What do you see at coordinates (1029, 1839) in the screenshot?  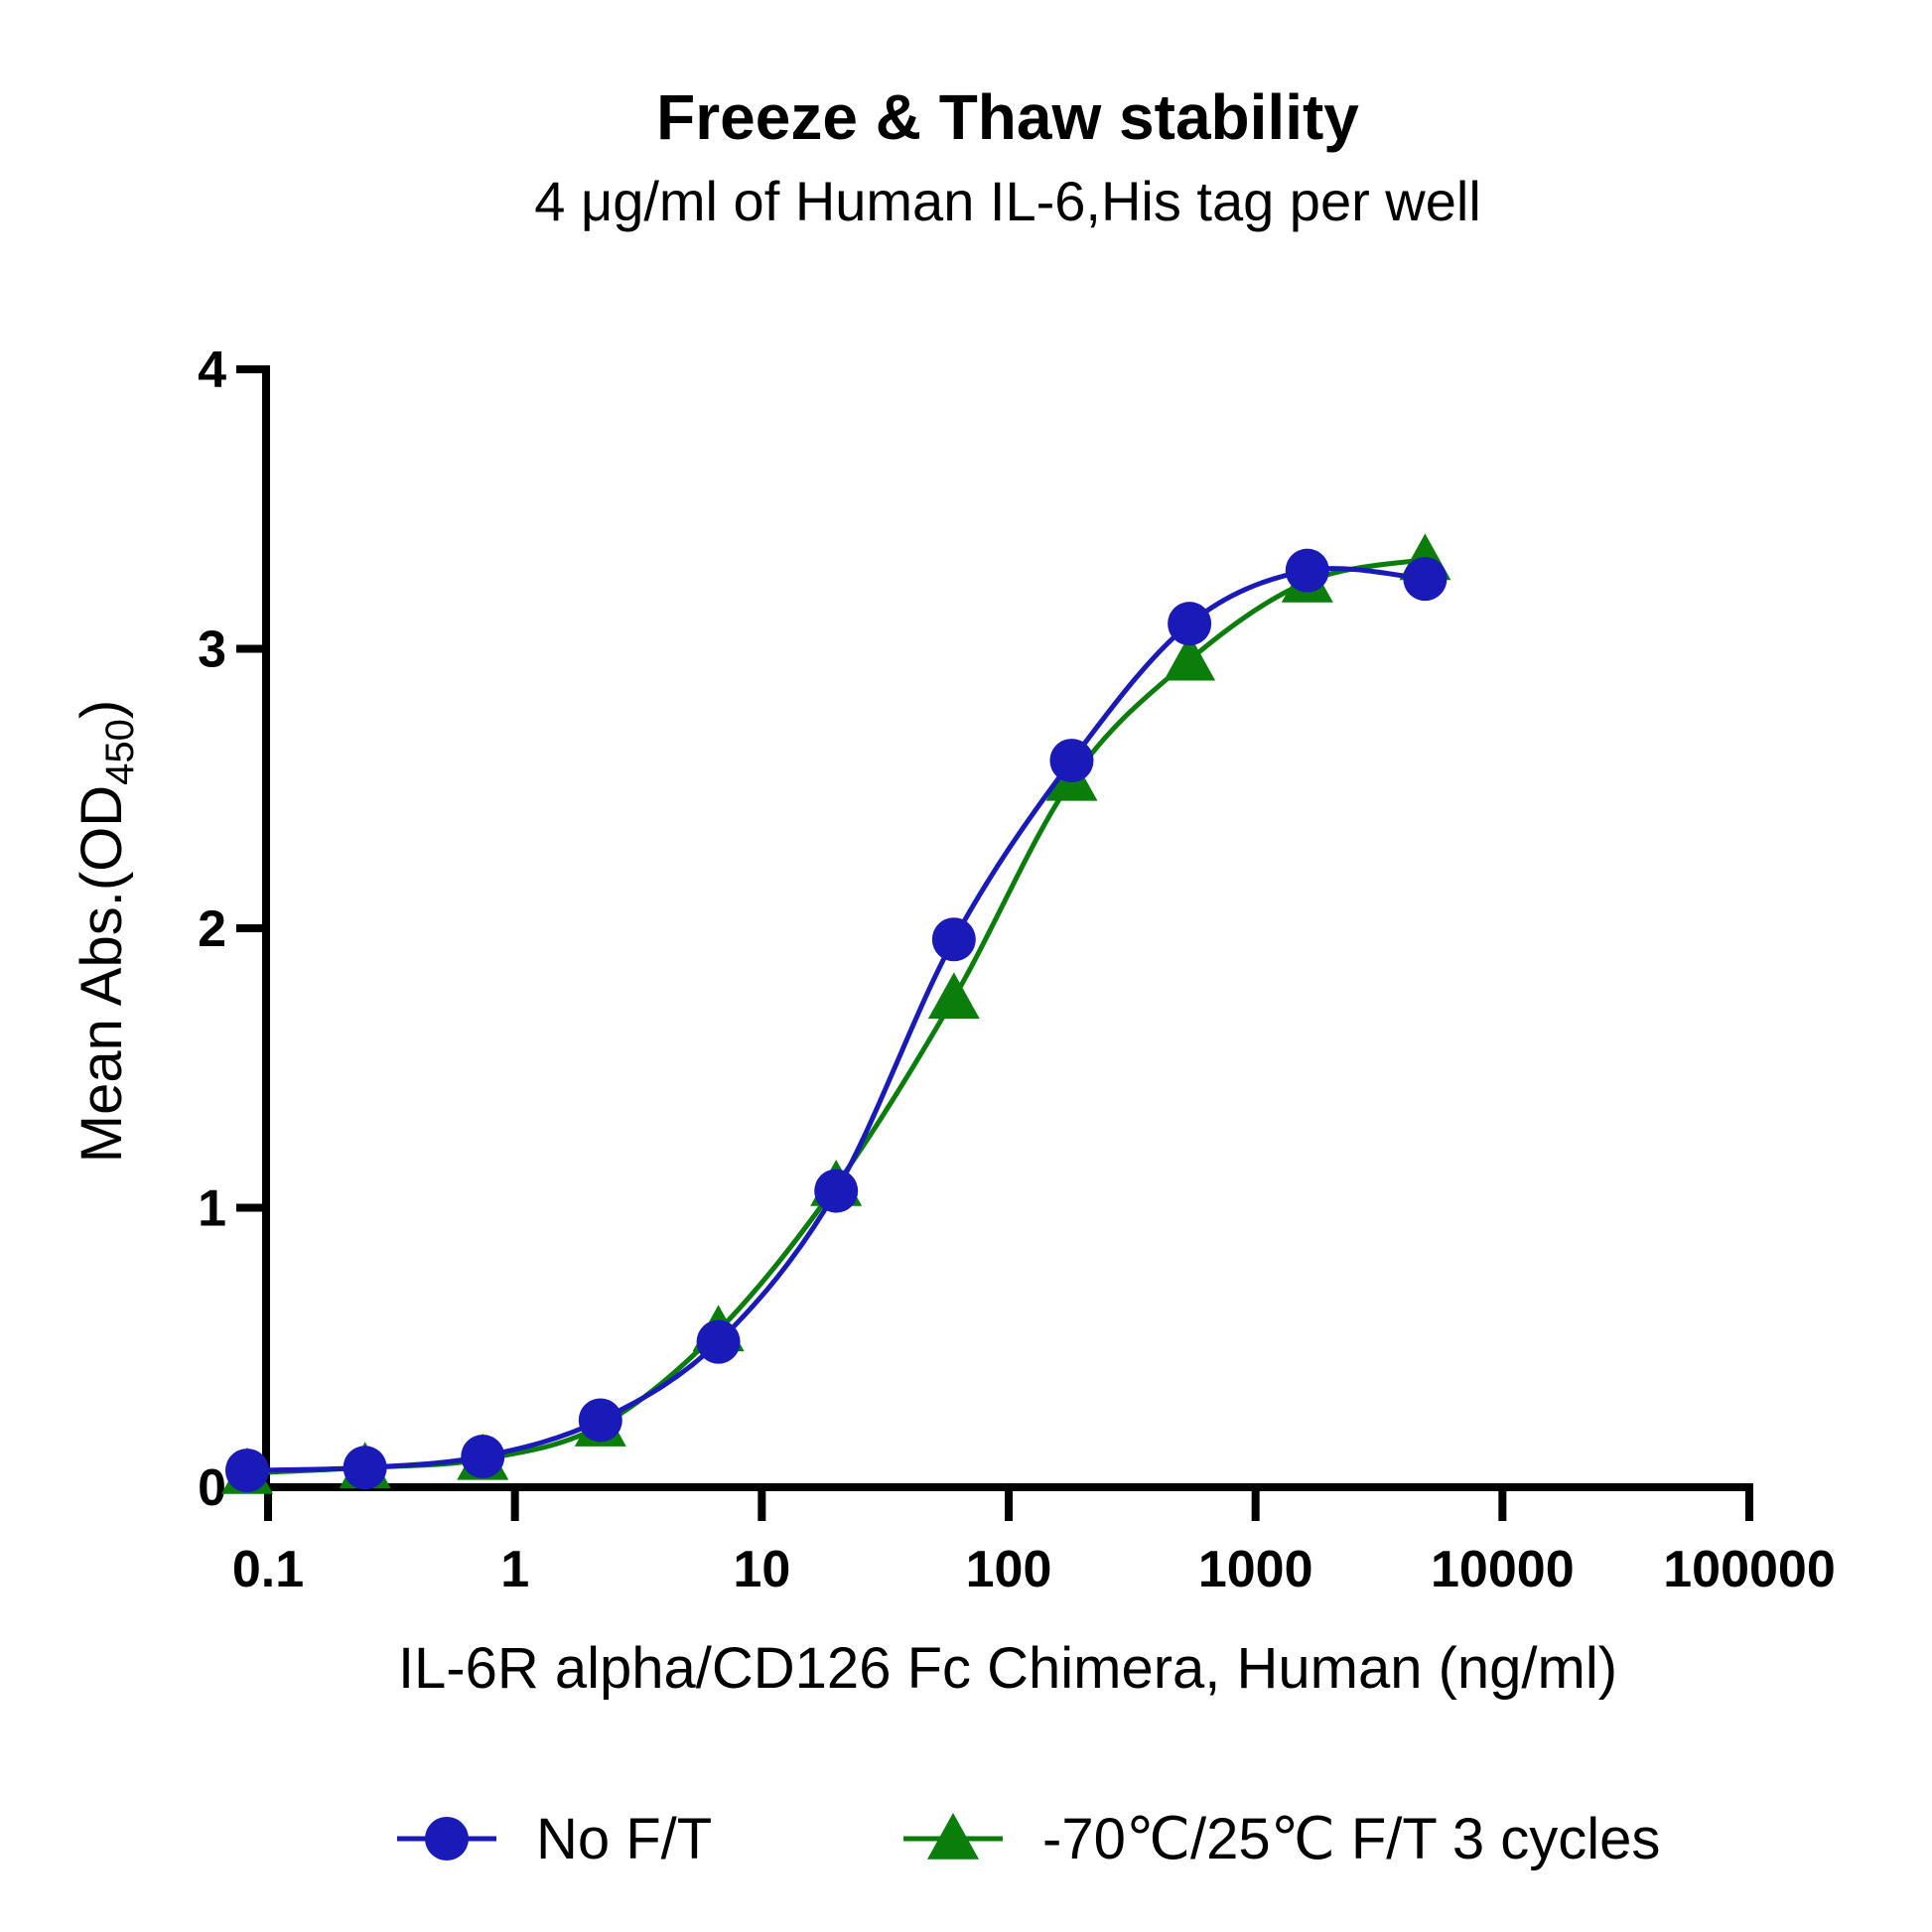 I see `legend: No F/T -70℃/25℃ F/T 3 cycles` at bounding box center [1029, 1839].